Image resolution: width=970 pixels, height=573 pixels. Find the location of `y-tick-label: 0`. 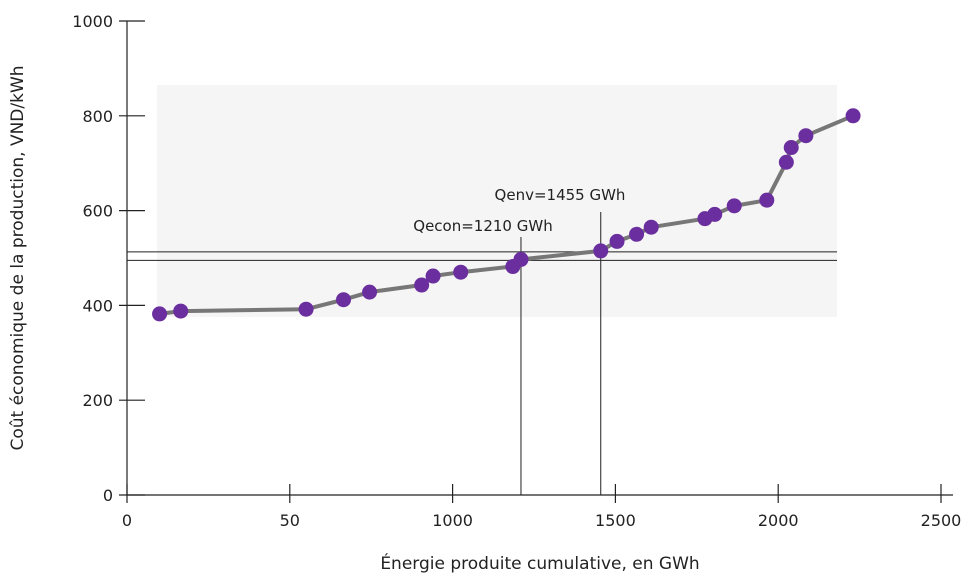

y-tick-label: 0 is located at coordinates (108, 495).